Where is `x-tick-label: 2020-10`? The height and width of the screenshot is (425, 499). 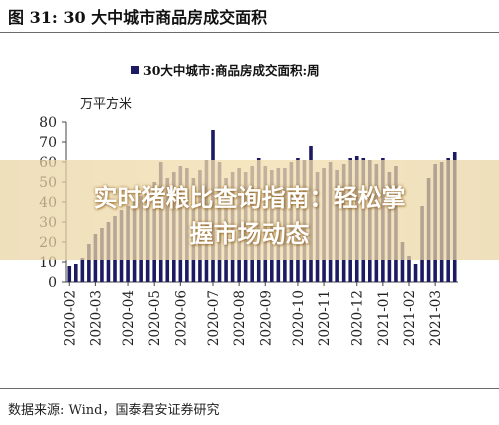
x-tick-label: 2020-10 is located at coordinates (299, 318).